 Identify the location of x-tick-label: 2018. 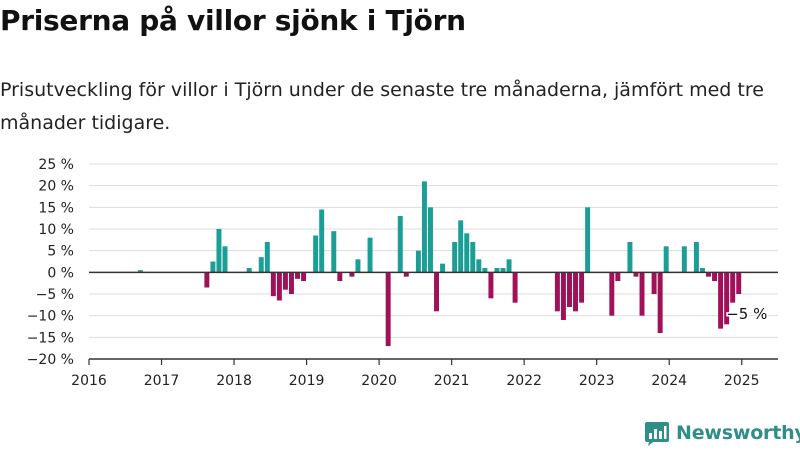
(234, 381).